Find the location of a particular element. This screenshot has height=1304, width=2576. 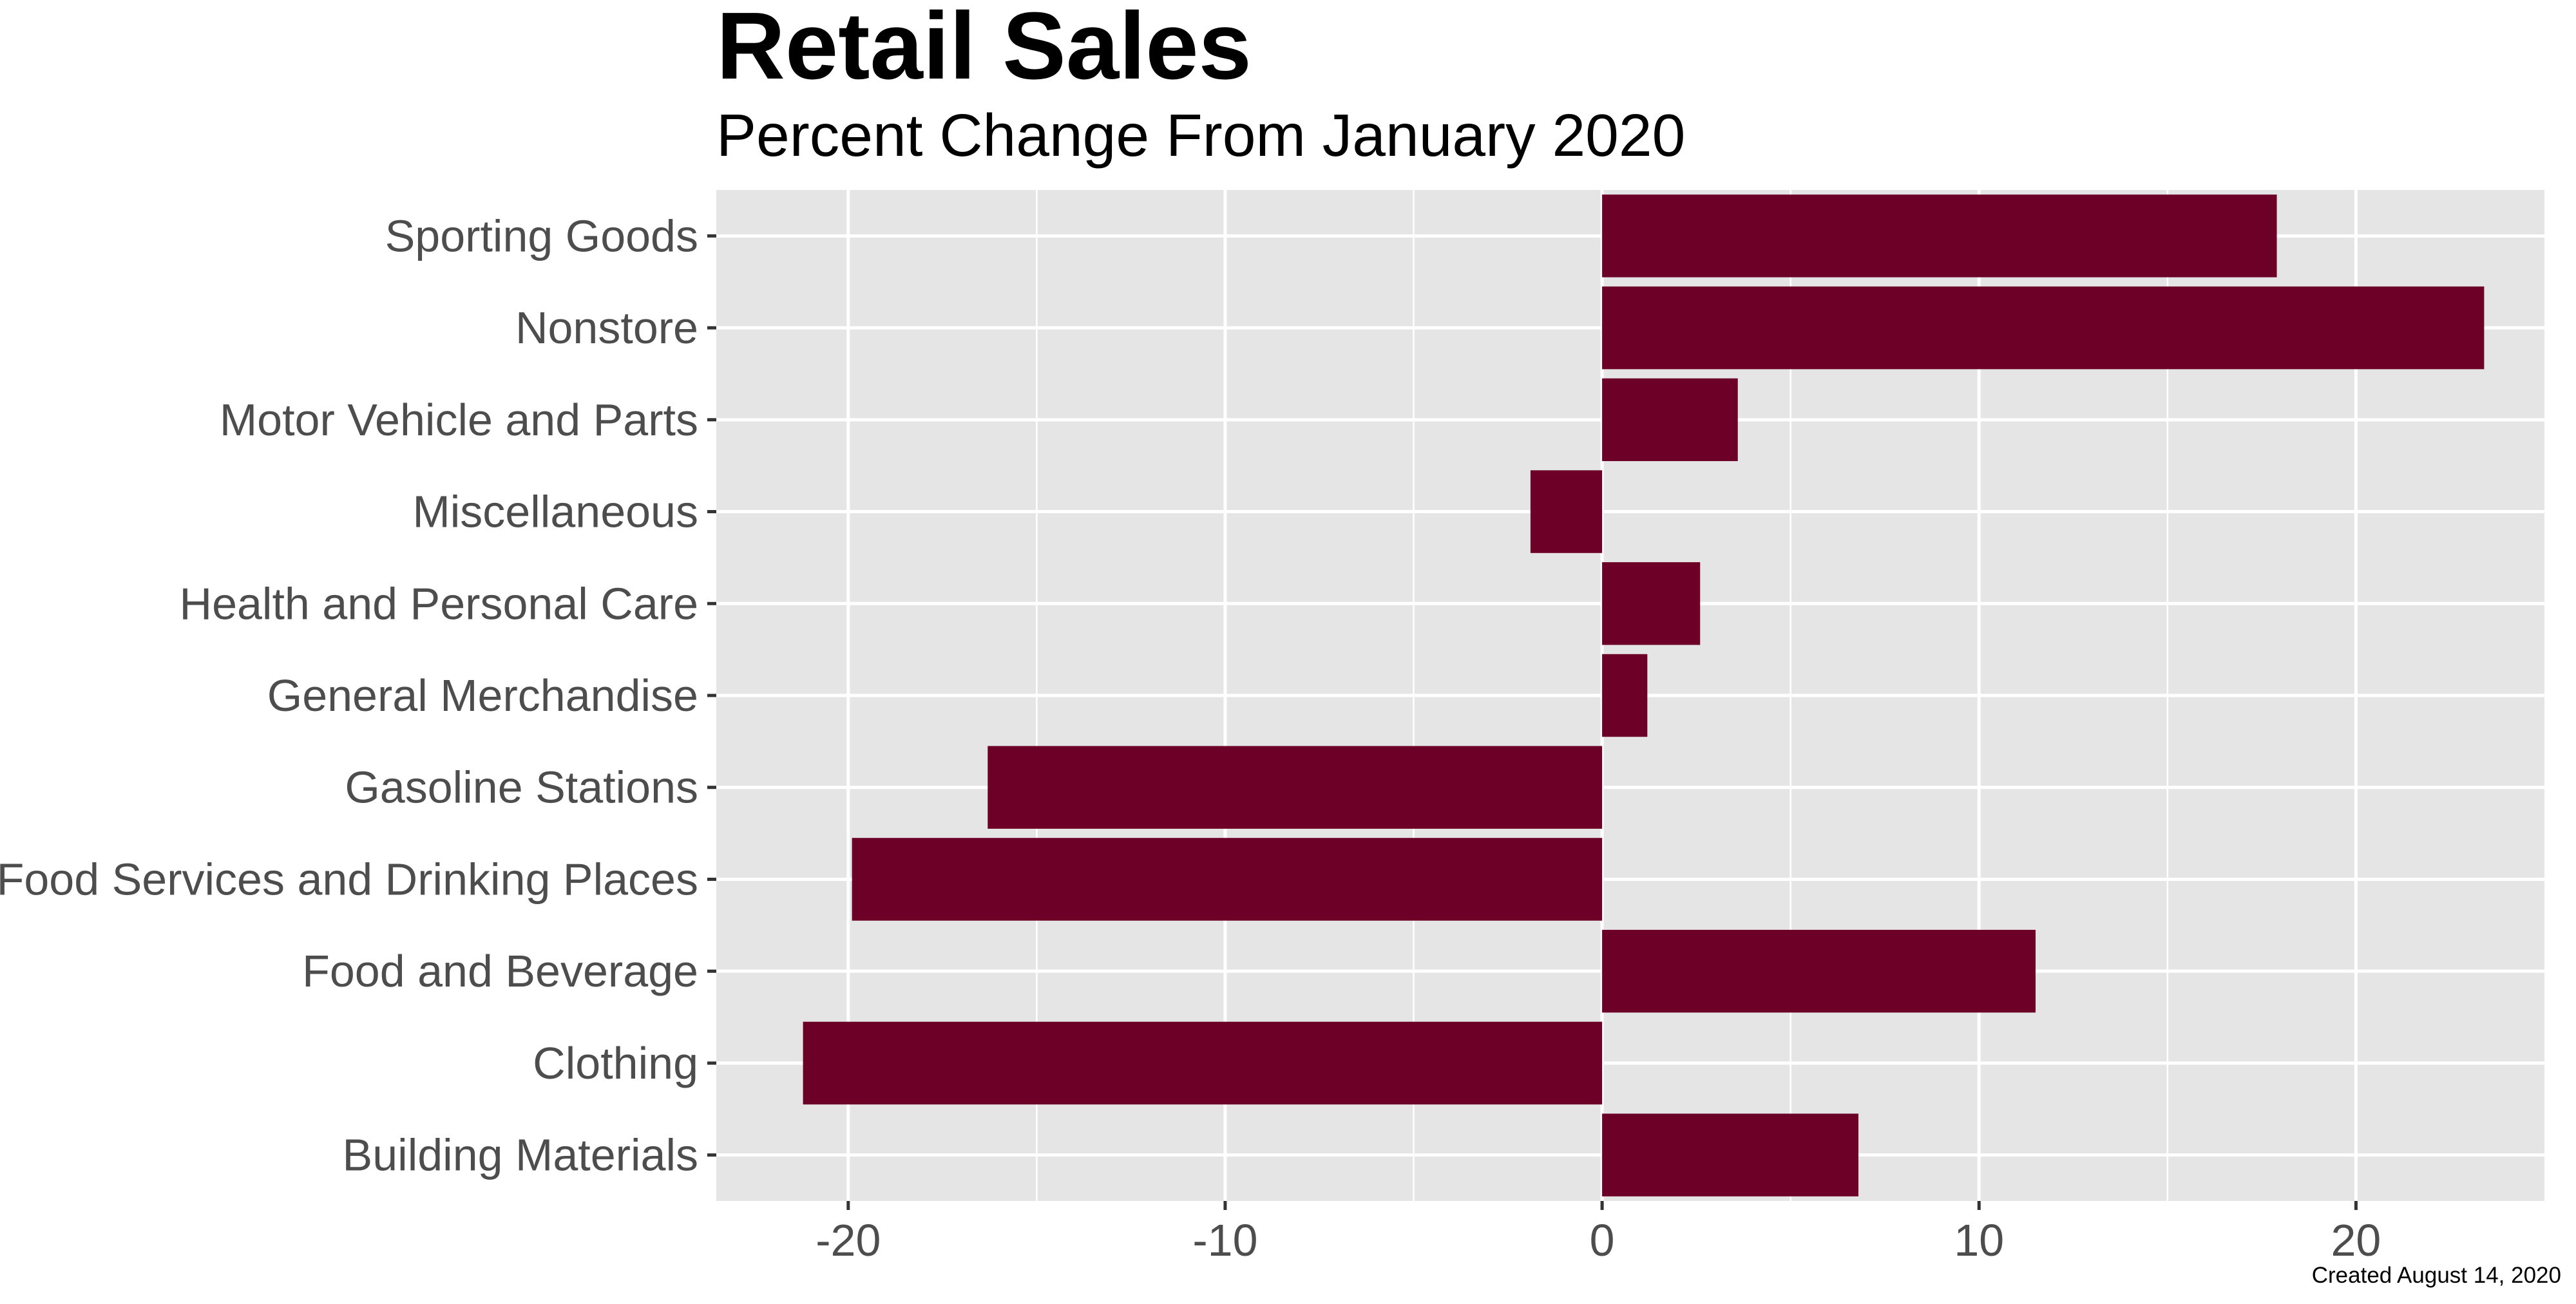

x-tick-label: 10 is located at coordinates (1979, 1240).